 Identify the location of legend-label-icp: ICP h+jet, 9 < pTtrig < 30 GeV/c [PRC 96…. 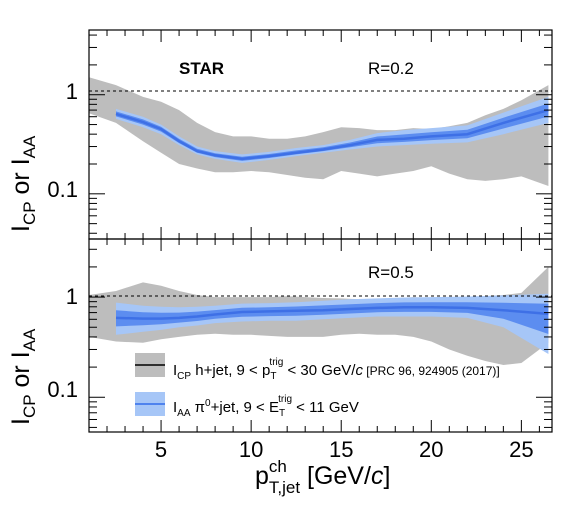
(336, 369).